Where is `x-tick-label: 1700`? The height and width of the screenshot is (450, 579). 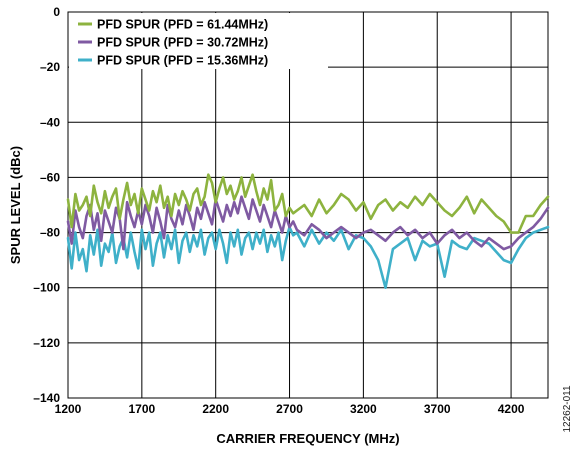 x-tick-label: 1700 is located at coordinates (141, 409).